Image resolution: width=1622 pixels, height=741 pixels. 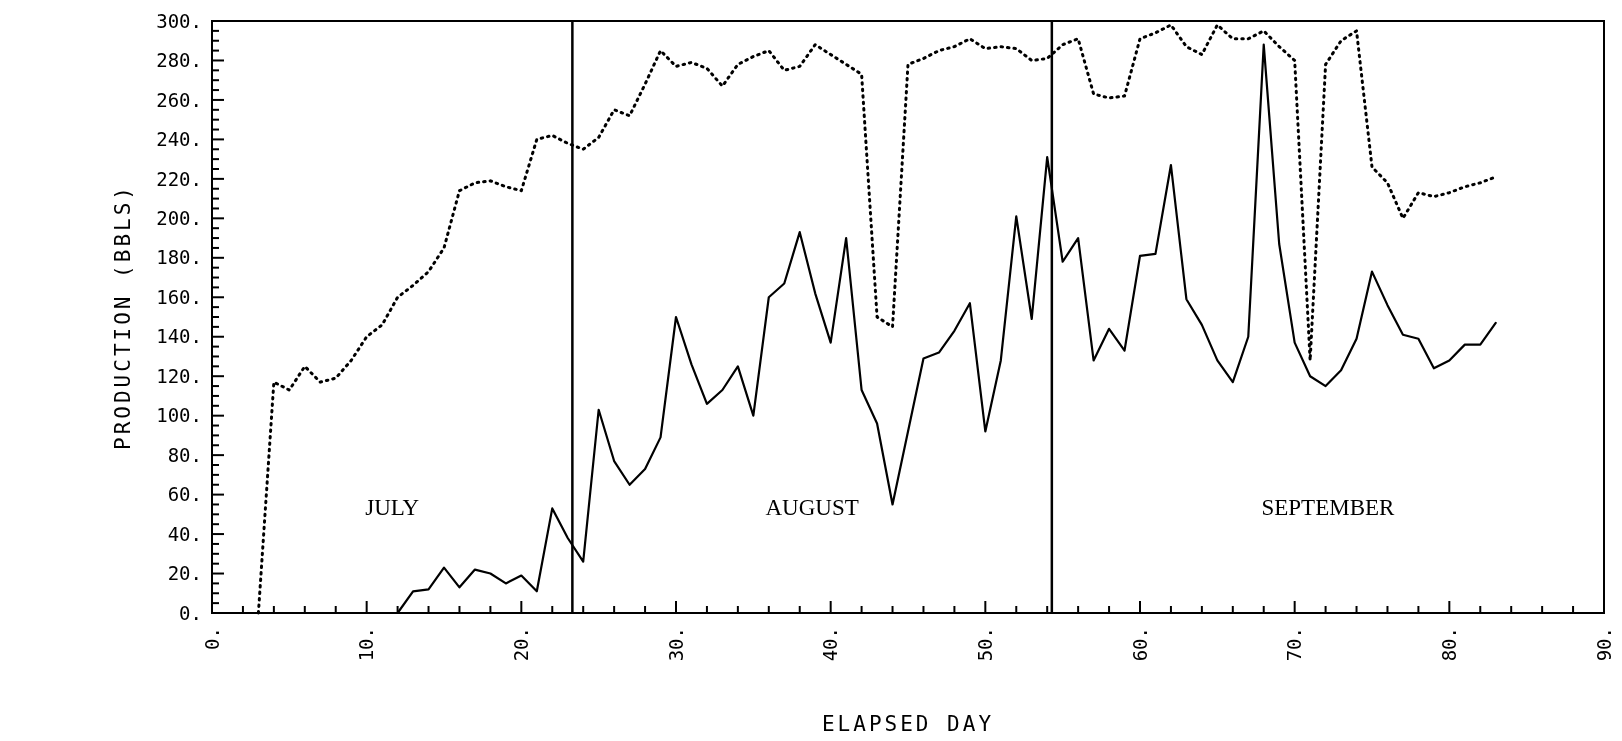 What do you see at coordinates (179, 139) in the screenshot?
I see `y-tick-label: 240.` at bounding box center [179, 139].